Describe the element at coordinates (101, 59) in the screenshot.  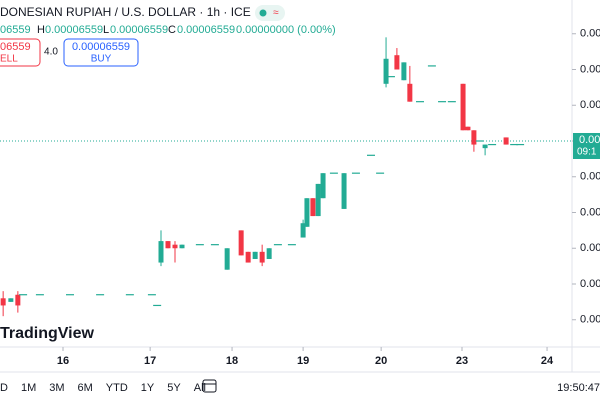
I see `buy-label: BUY` at that location.